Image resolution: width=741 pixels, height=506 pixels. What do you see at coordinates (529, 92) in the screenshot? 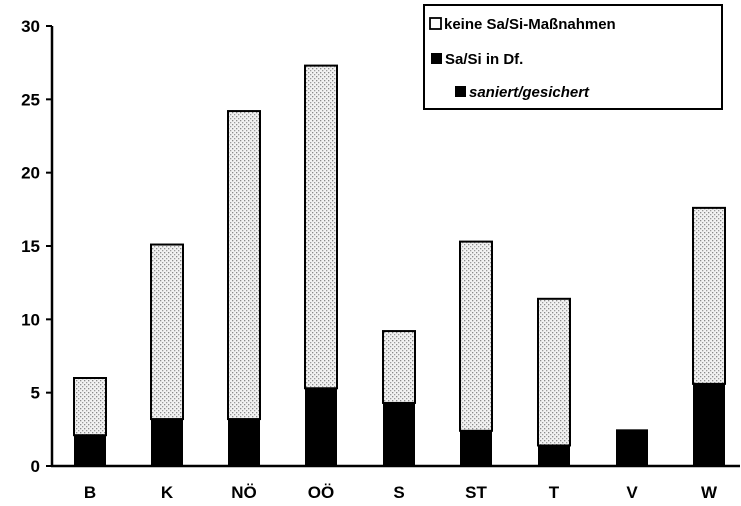
I see `legend-label-saniert: saniert/gesichert` at bounding box center [529, 92].